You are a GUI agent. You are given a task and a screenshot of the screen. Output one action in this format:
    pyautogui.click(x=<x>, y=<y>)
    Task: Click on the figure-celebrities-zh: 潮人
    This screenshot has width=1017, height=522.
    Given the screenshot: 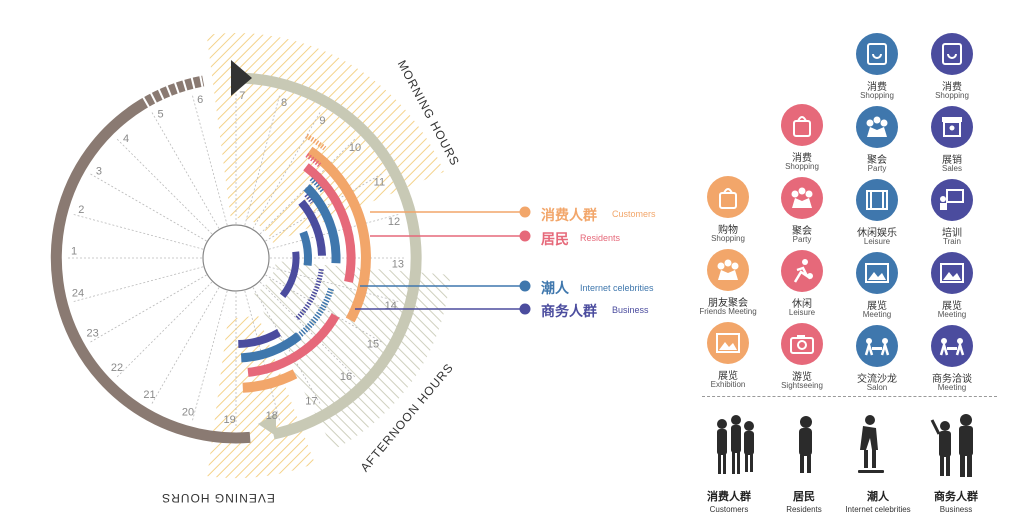 What is the action you would take?
    pyautogui.click(x=878, y=496)
    